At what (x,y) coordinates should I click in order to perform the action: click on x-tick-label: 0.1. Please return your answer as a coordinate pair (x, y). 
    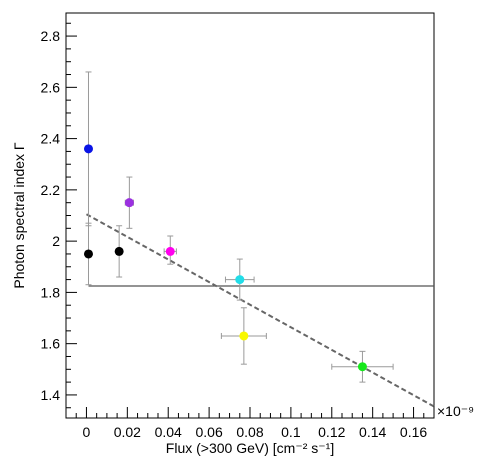
    Looking at the image, I should click on (291, 432).